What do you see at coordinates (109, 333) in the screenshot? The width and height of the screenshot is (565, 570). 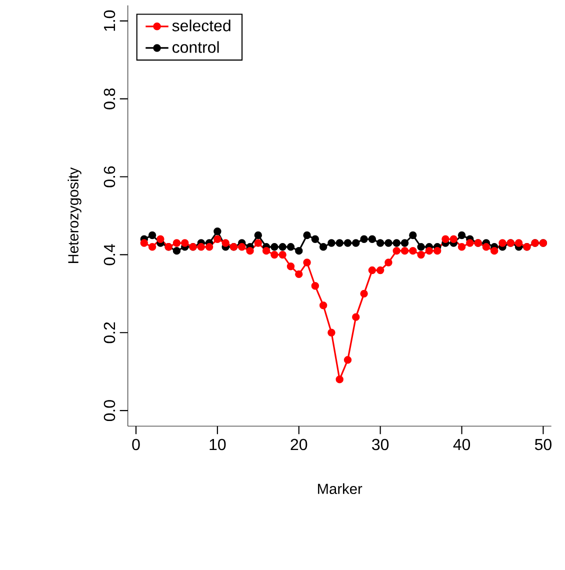 I see `y-tick-label: 0.2` at bounding box center [109, 333].